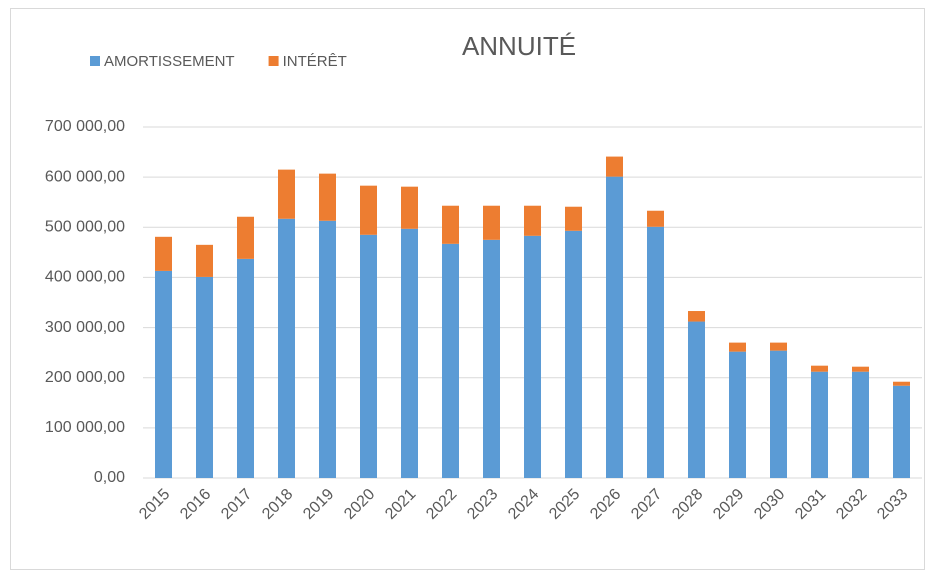  What do you see at coordinates (85, 327) in the screenshot?
I see `y-tick-label: 300 000,00` at bounding box center [85, 327].